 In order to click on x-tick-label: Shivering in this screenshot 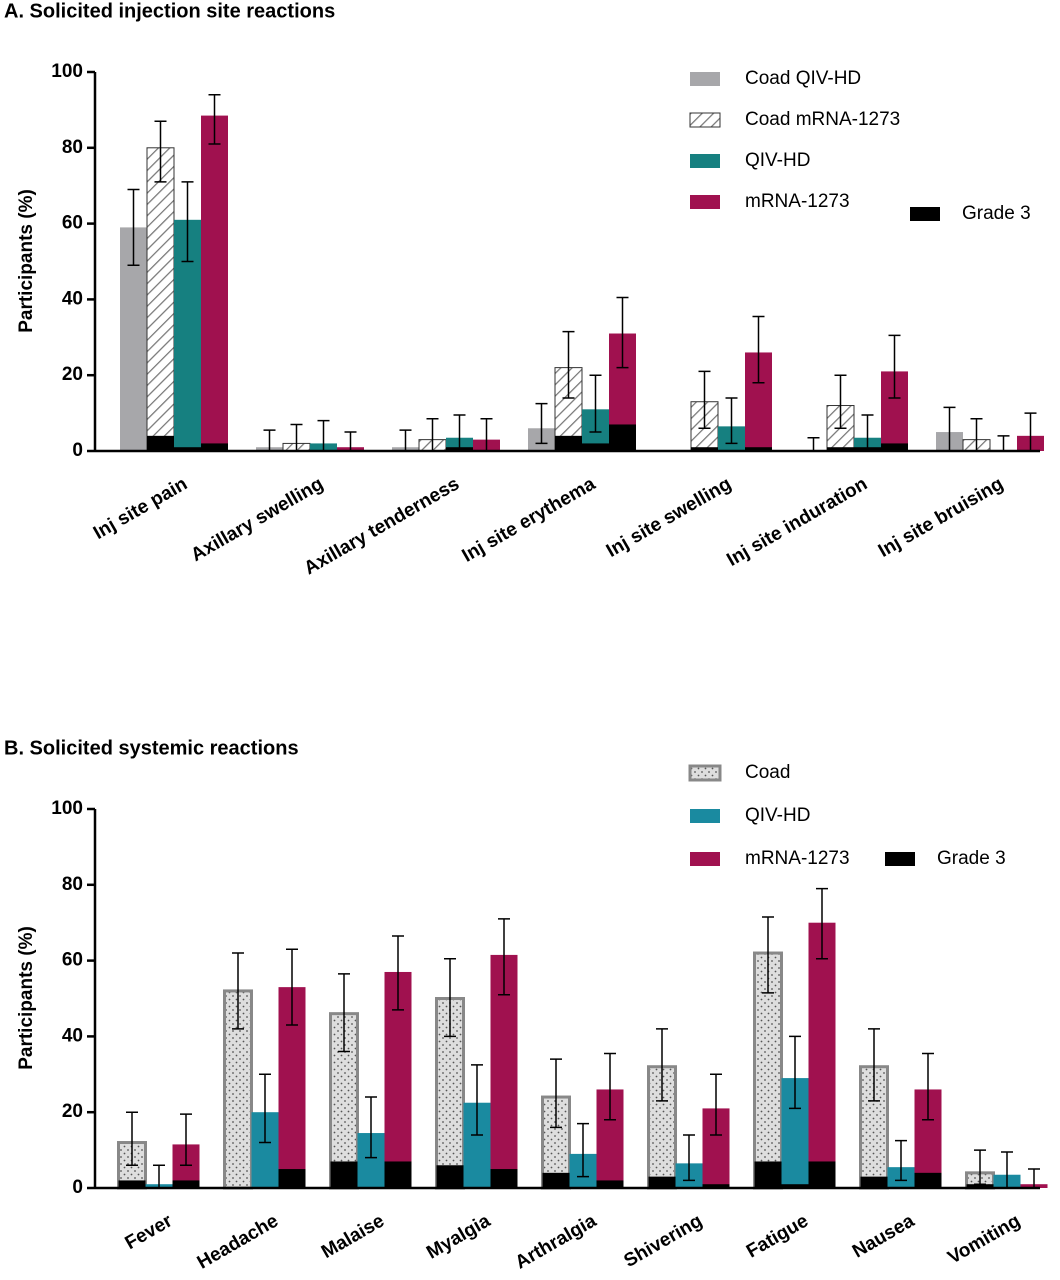, I will do `click(663, 1240)`.